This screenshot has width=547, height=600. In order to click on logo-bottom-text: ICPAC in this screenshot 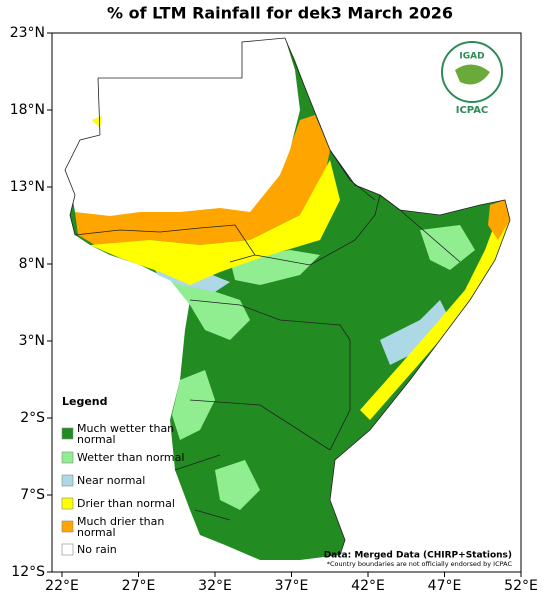, I will do `click(472, 110)`.